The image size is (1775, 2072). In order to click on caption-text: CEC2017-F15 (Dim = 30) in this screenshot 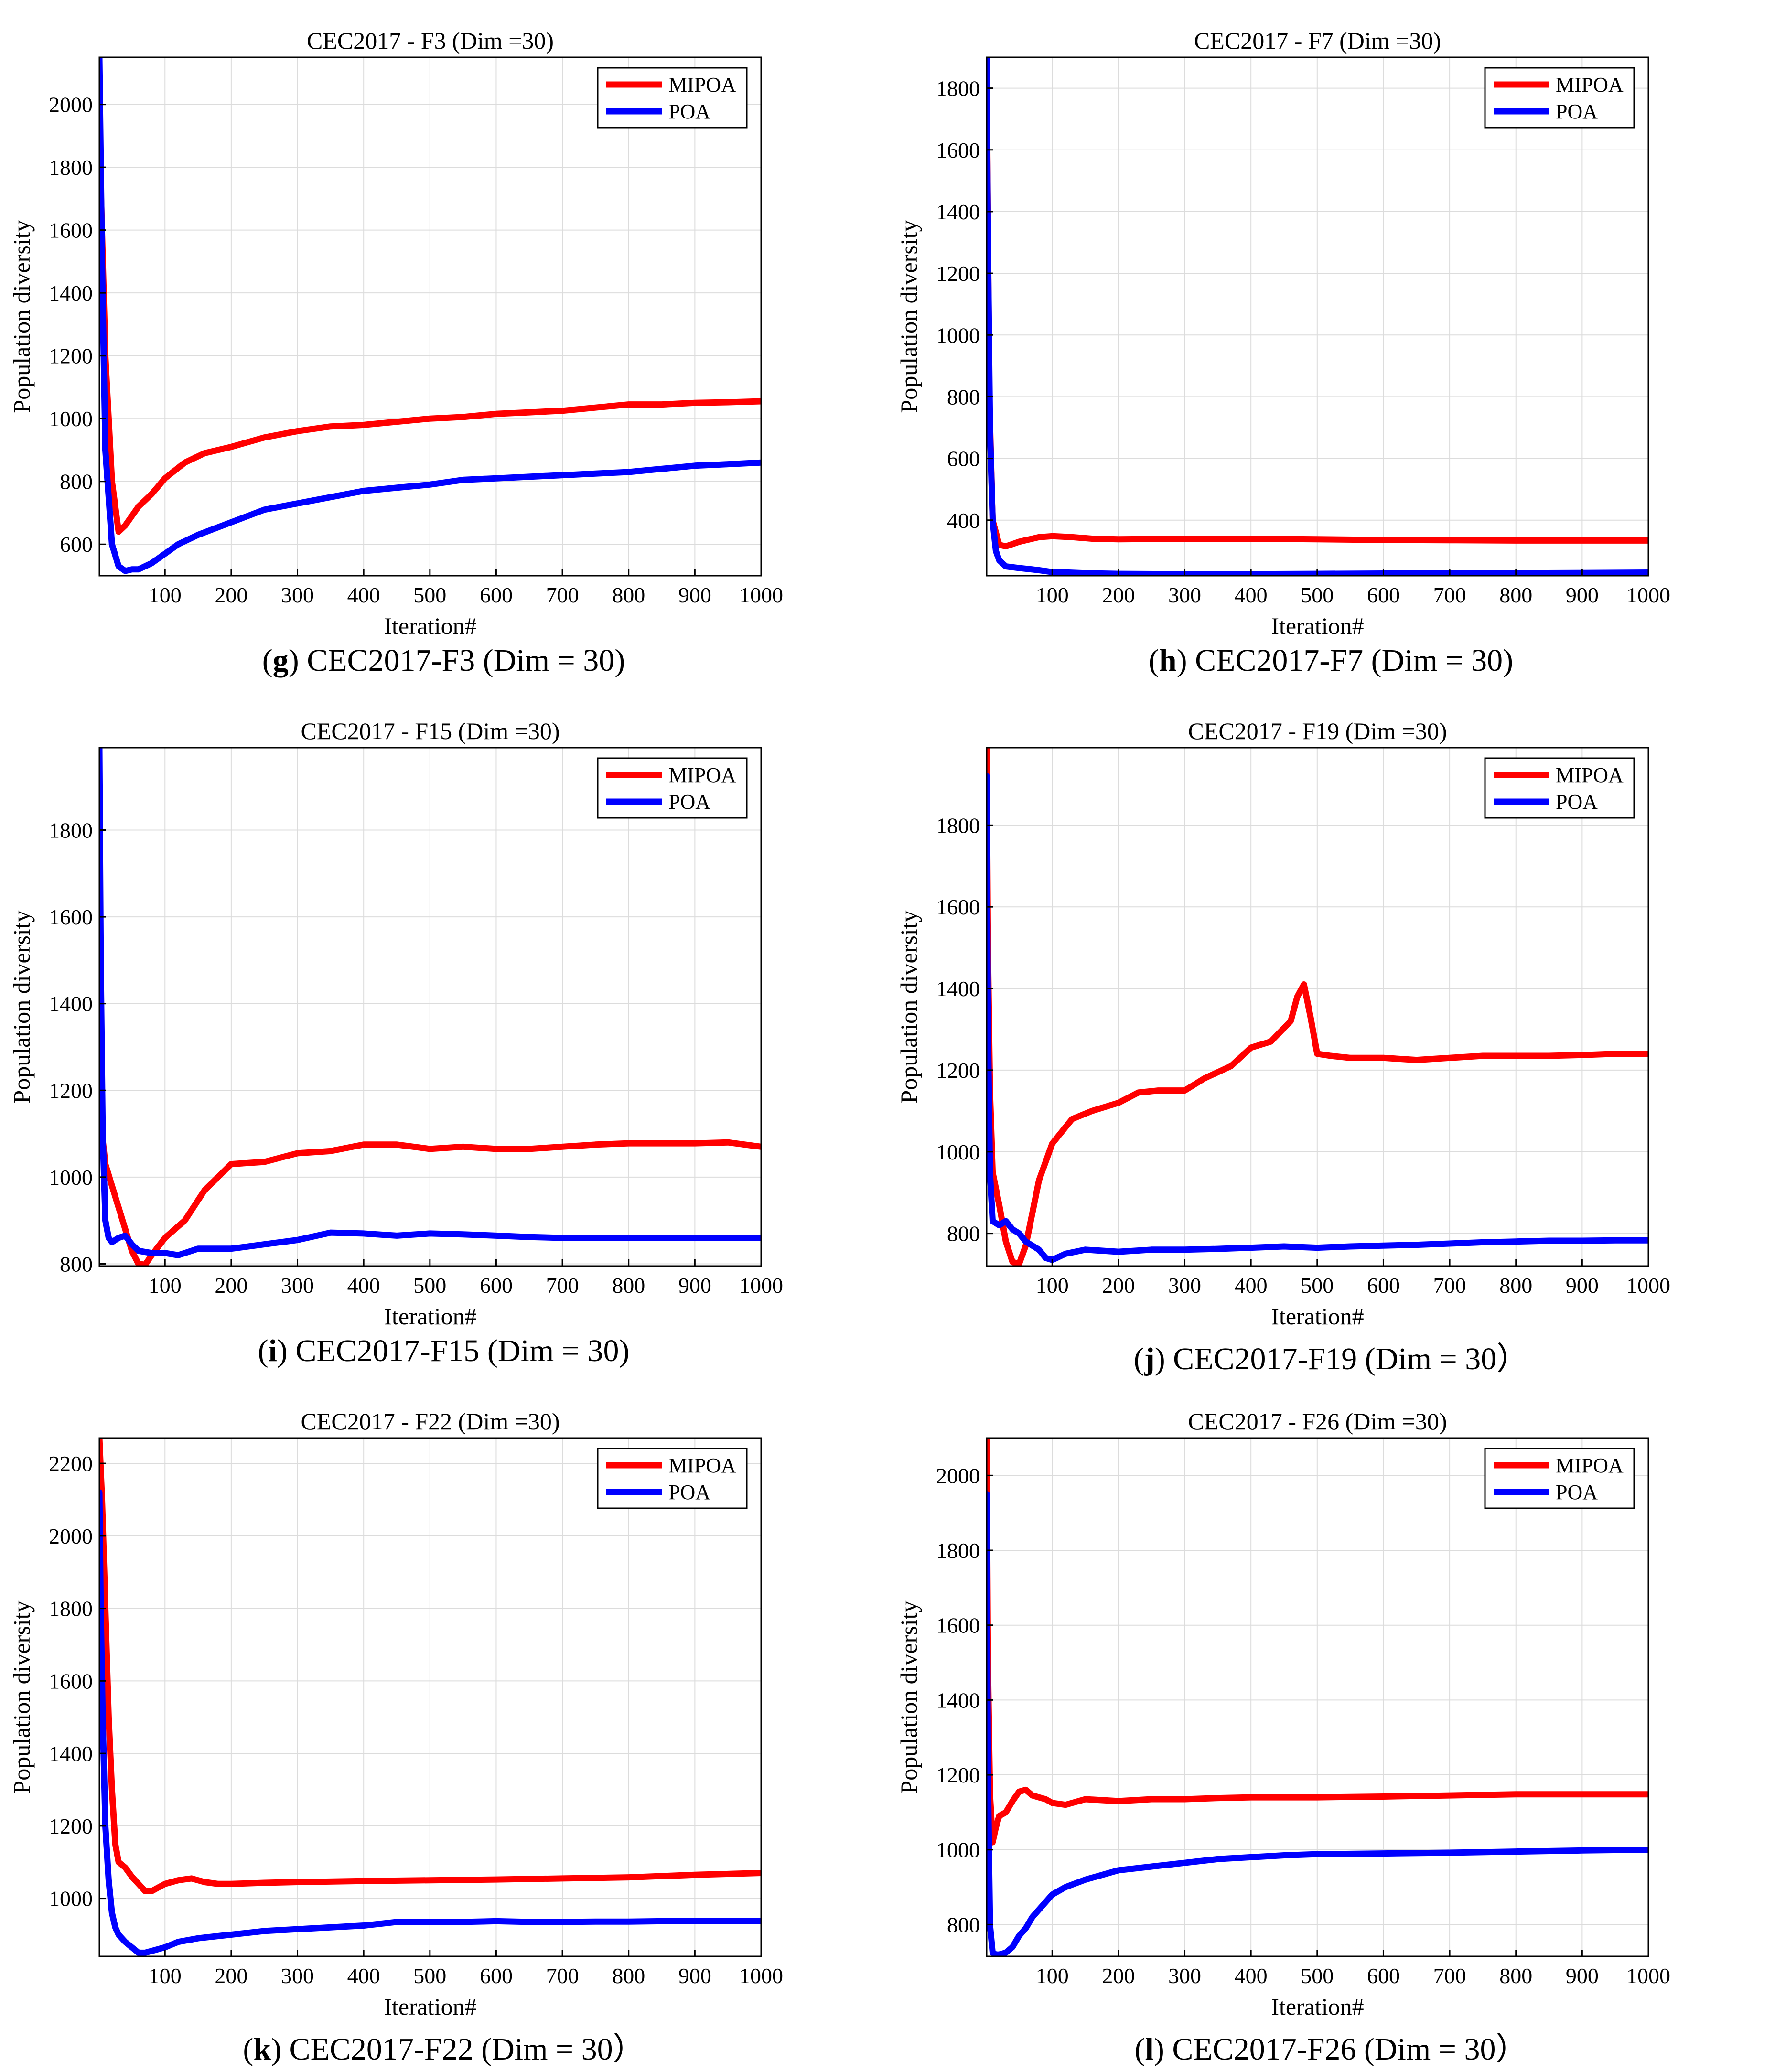, I will do `click(462, 1350)`.